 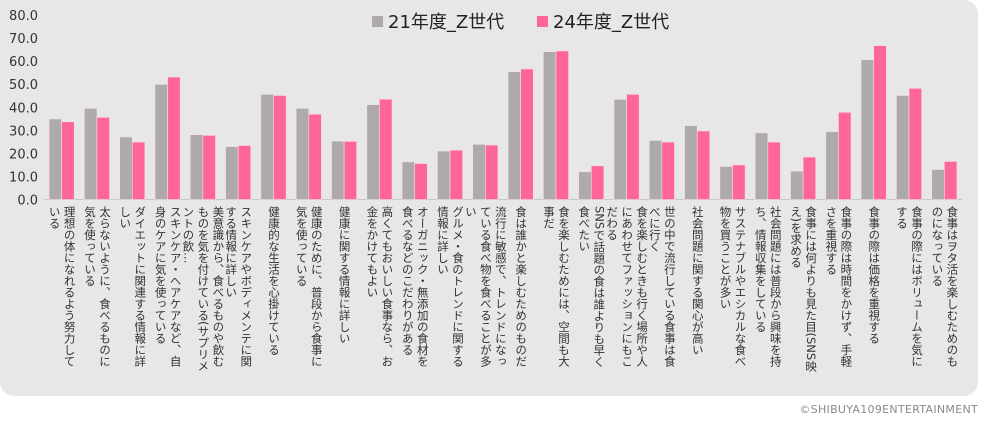 I want to click on category-label: ダイエットに関連する情報に詳しい, so click(x=133, y=286).